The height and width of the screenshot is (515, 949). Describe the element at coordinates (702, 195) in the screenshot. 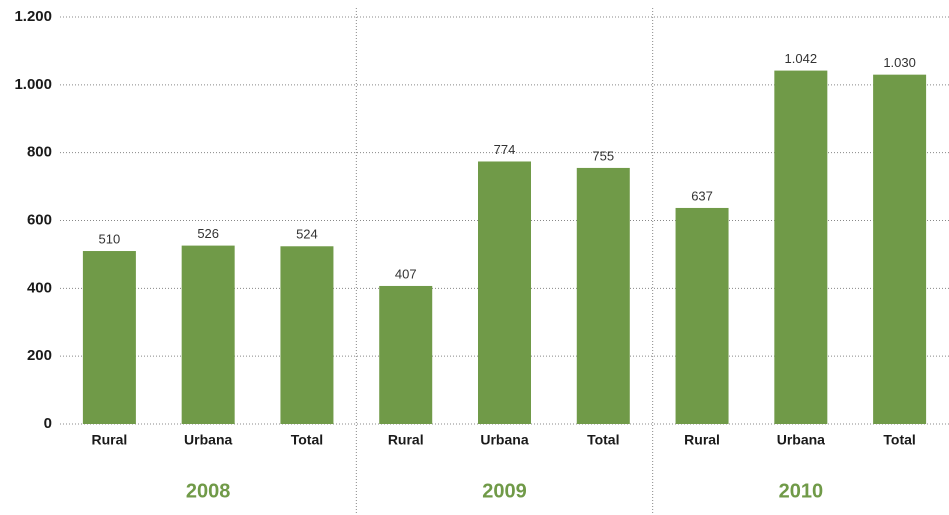

I see `value-label: 637` at that location.